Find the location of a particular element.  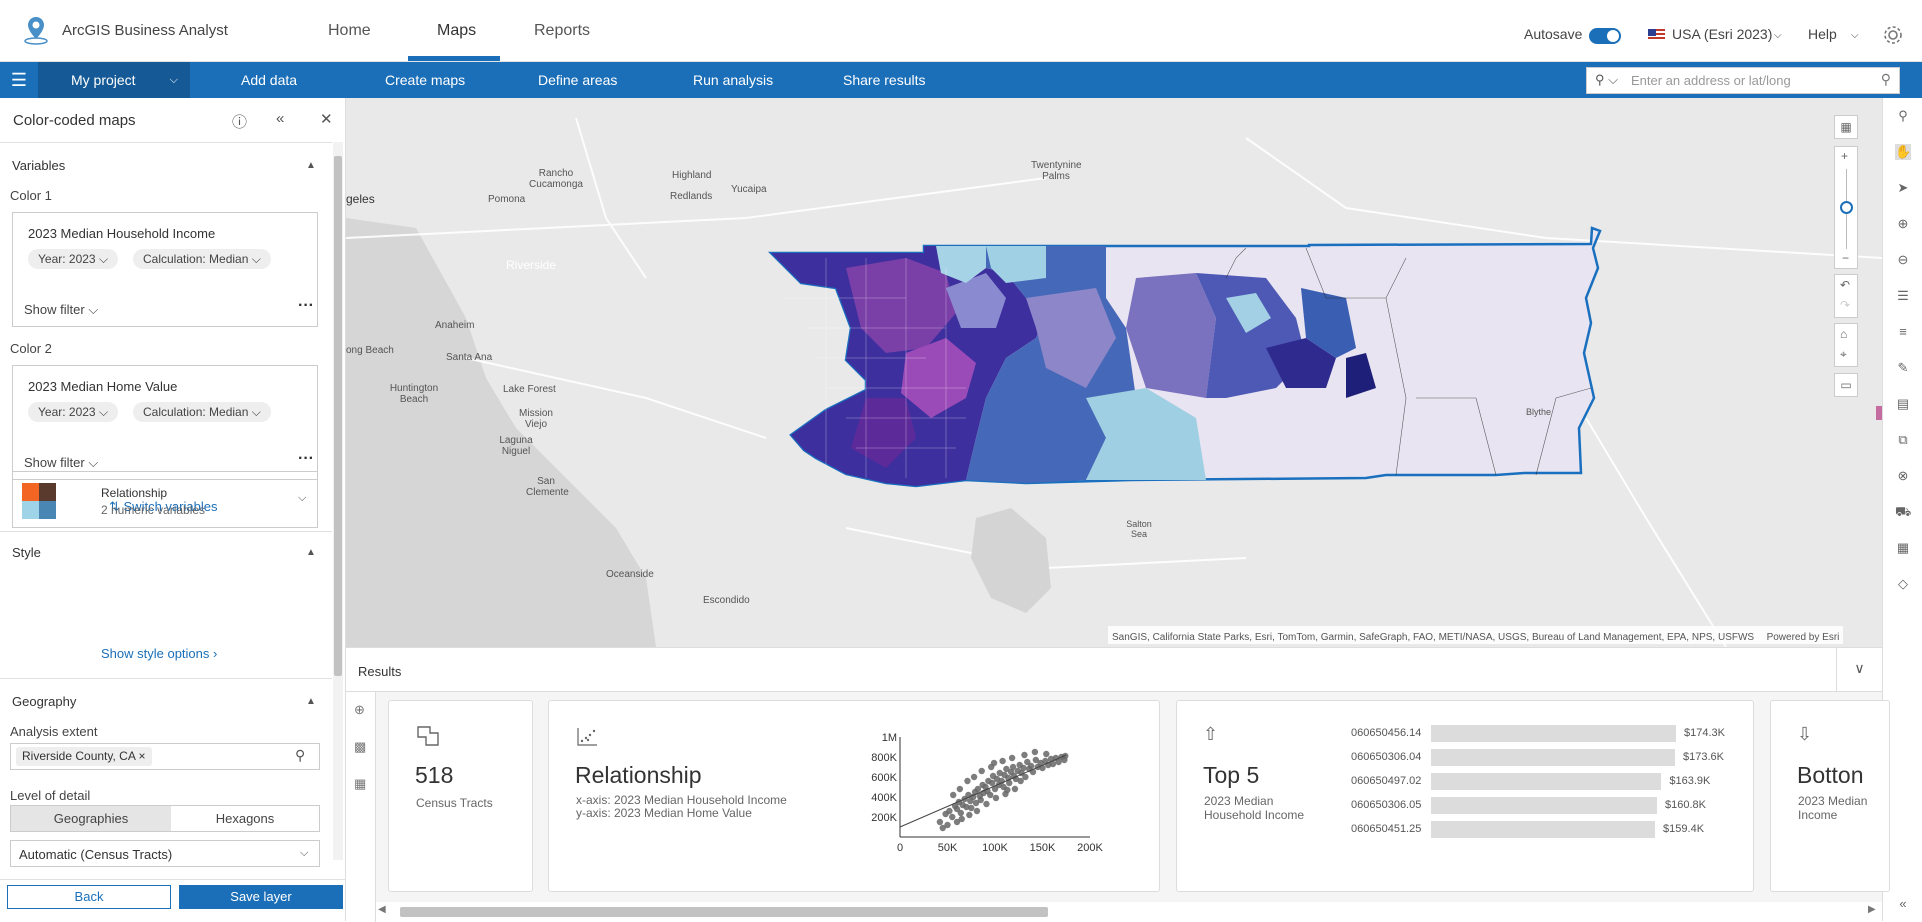

back-button: Back is located at coordinates (89, 897).